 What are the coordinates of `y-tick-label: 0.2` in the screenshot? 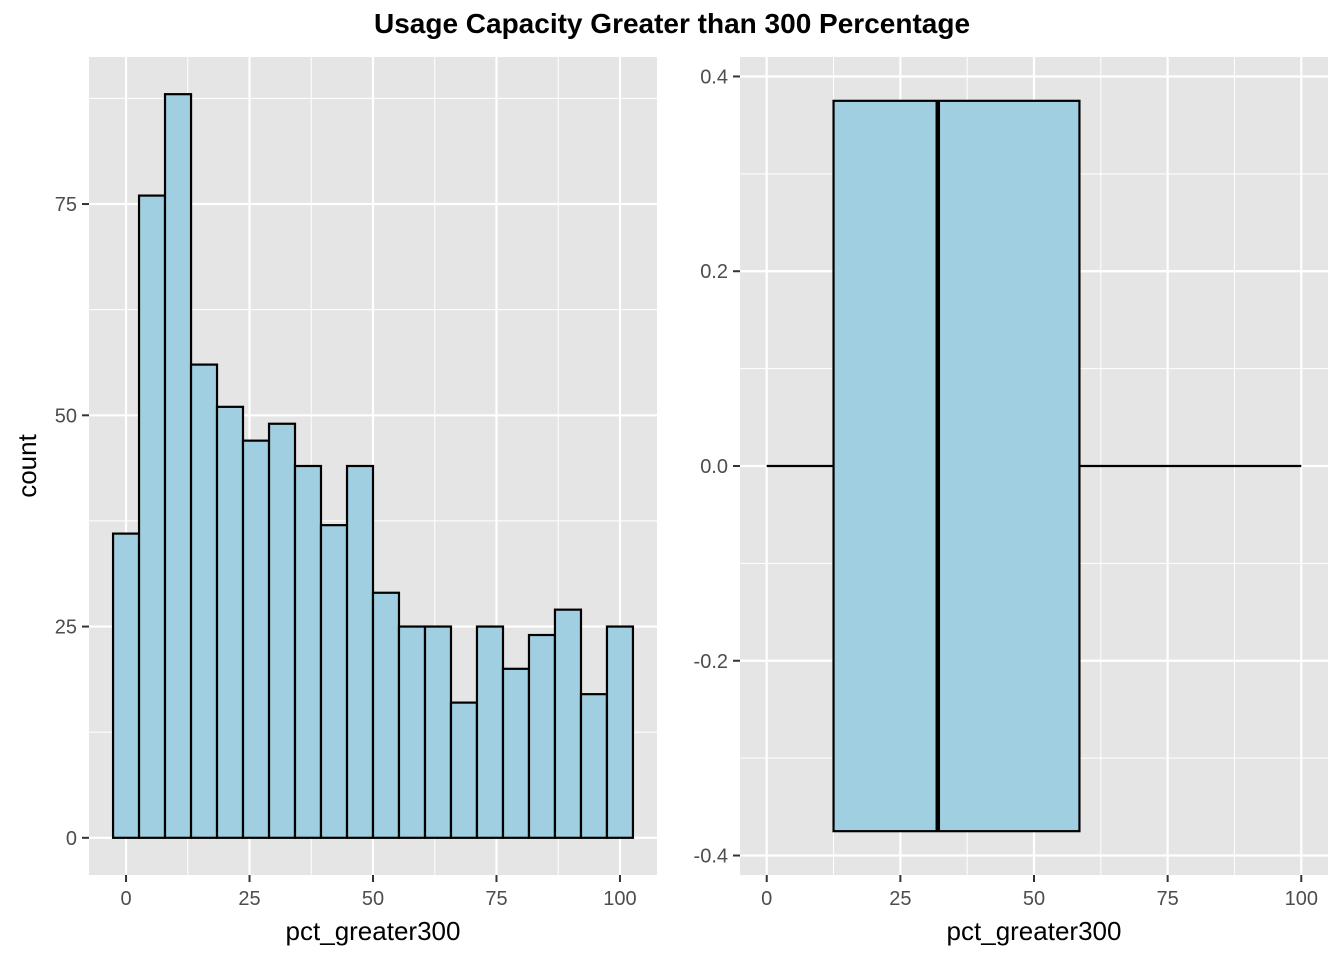 It's located at (714, 272).